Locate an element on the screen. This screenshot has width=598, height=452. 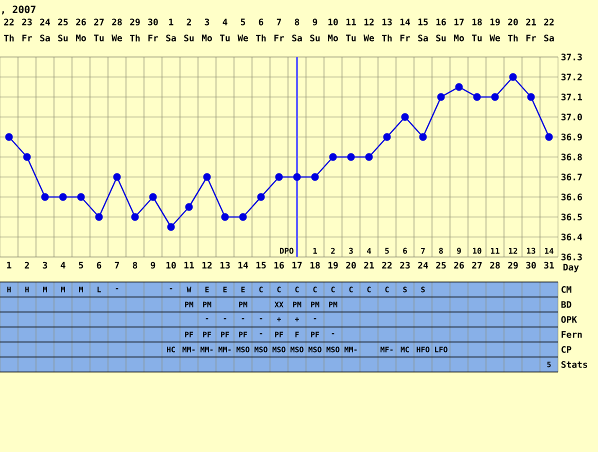
y-tick-label: 36.6 is located at coordinates (571, 197).